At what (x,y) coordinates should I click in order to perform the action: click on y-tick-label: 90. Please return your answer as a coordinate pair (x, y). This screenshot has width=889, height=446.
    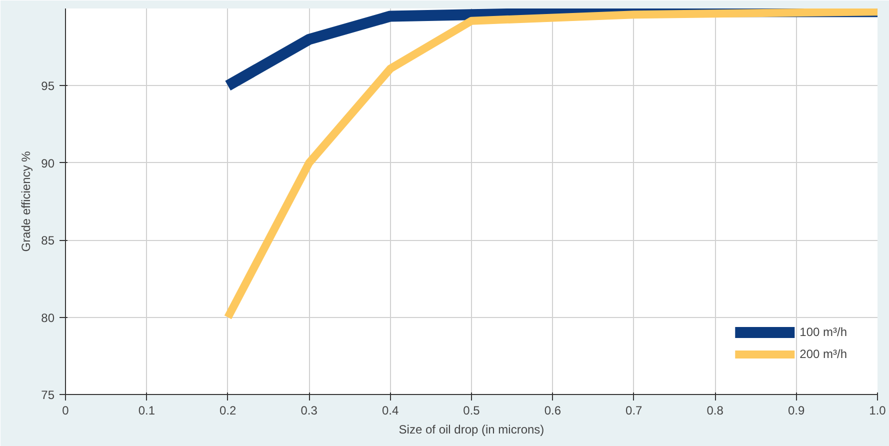
    Looking at the image, I should click on (48, 163).